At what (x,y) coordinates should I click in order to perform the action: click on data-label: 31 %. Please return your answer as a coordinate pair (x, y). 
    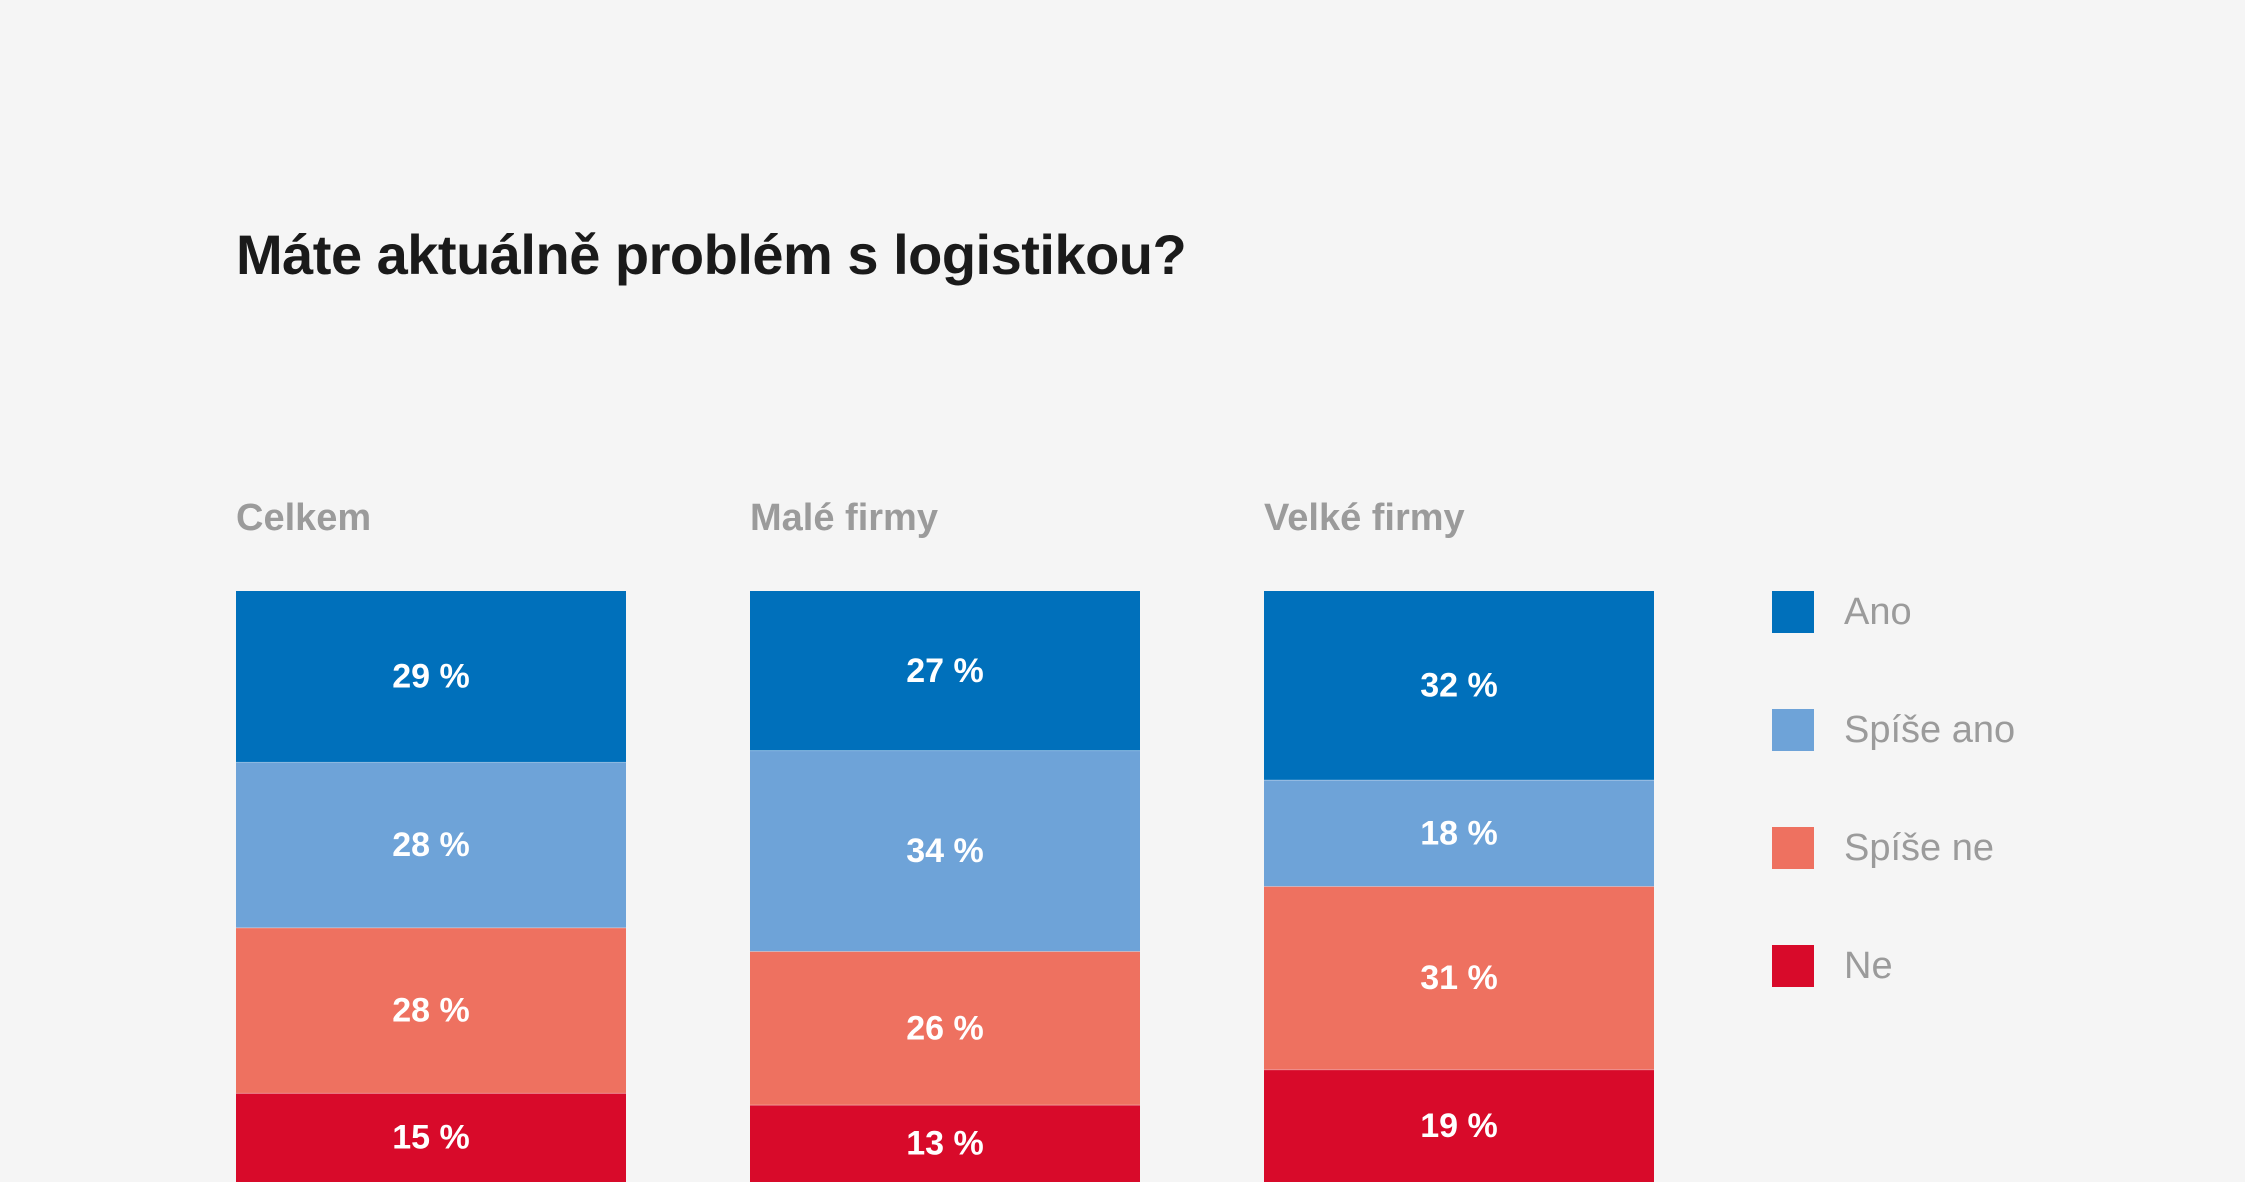
    Looking at the image, I should click on (1459, 978).